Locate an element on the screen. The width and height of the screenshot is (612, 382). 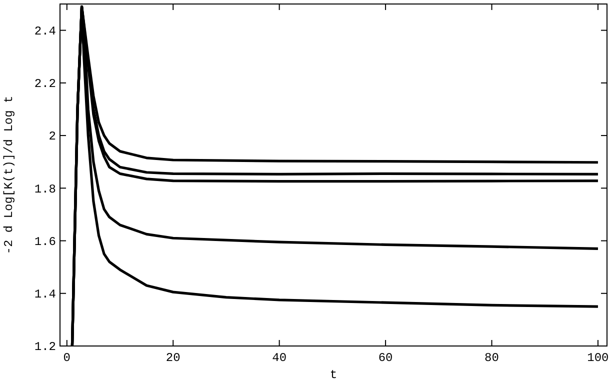
y-axis-title: -2 d Log[K(t)]/d Log t is located at coordinates (9, 175).